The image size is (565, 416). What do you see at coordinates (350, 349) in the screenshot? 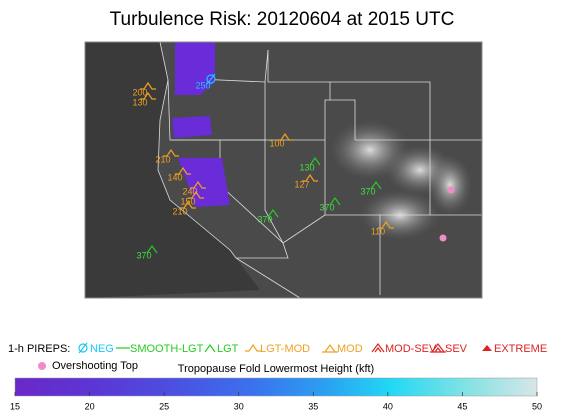
I see `legend-item: MOD` at bounding box center [350, 349].